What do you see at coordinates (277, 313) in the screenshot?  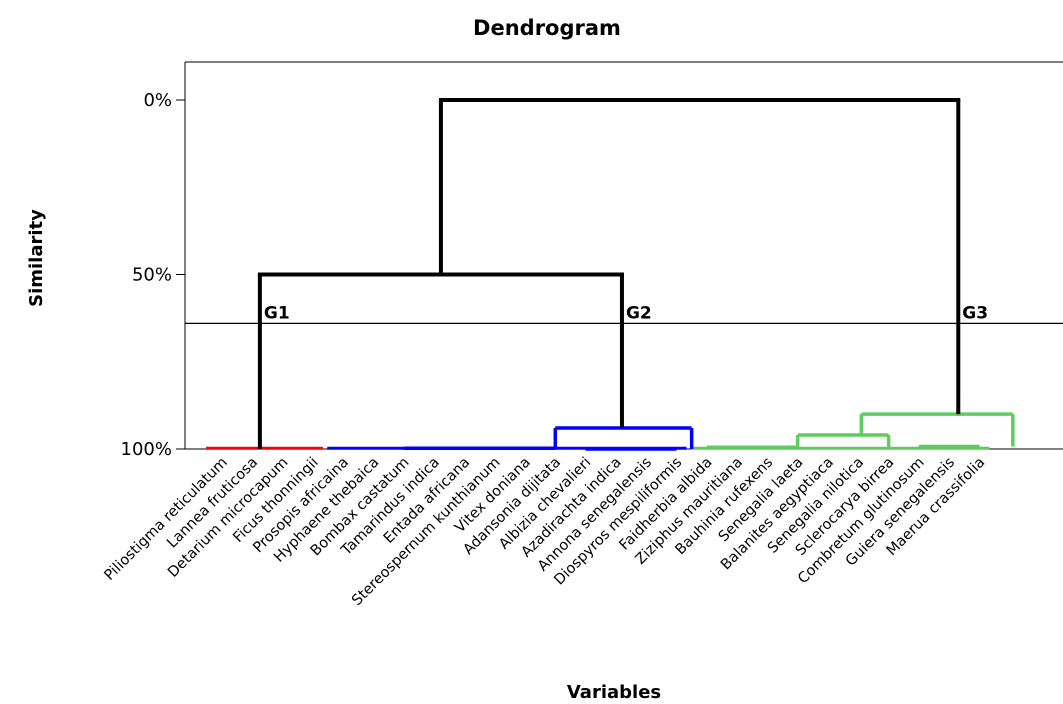 I see `group-label: G1` at bounding box center [277, 313].